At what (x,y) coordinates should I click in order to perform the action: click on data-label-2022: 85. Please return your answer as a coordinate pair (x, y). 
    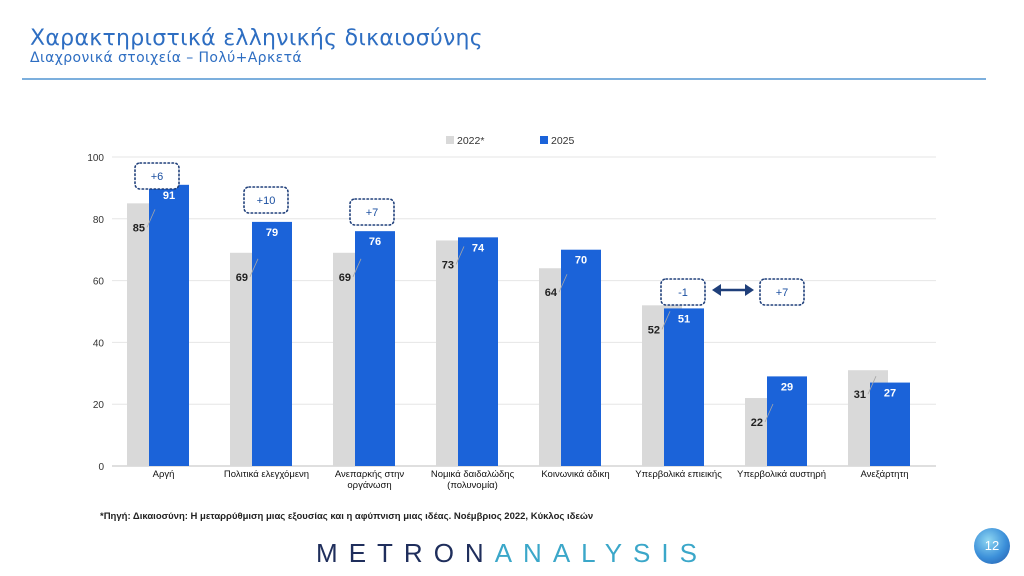
    Looking at the image, I should click on (139, 228).